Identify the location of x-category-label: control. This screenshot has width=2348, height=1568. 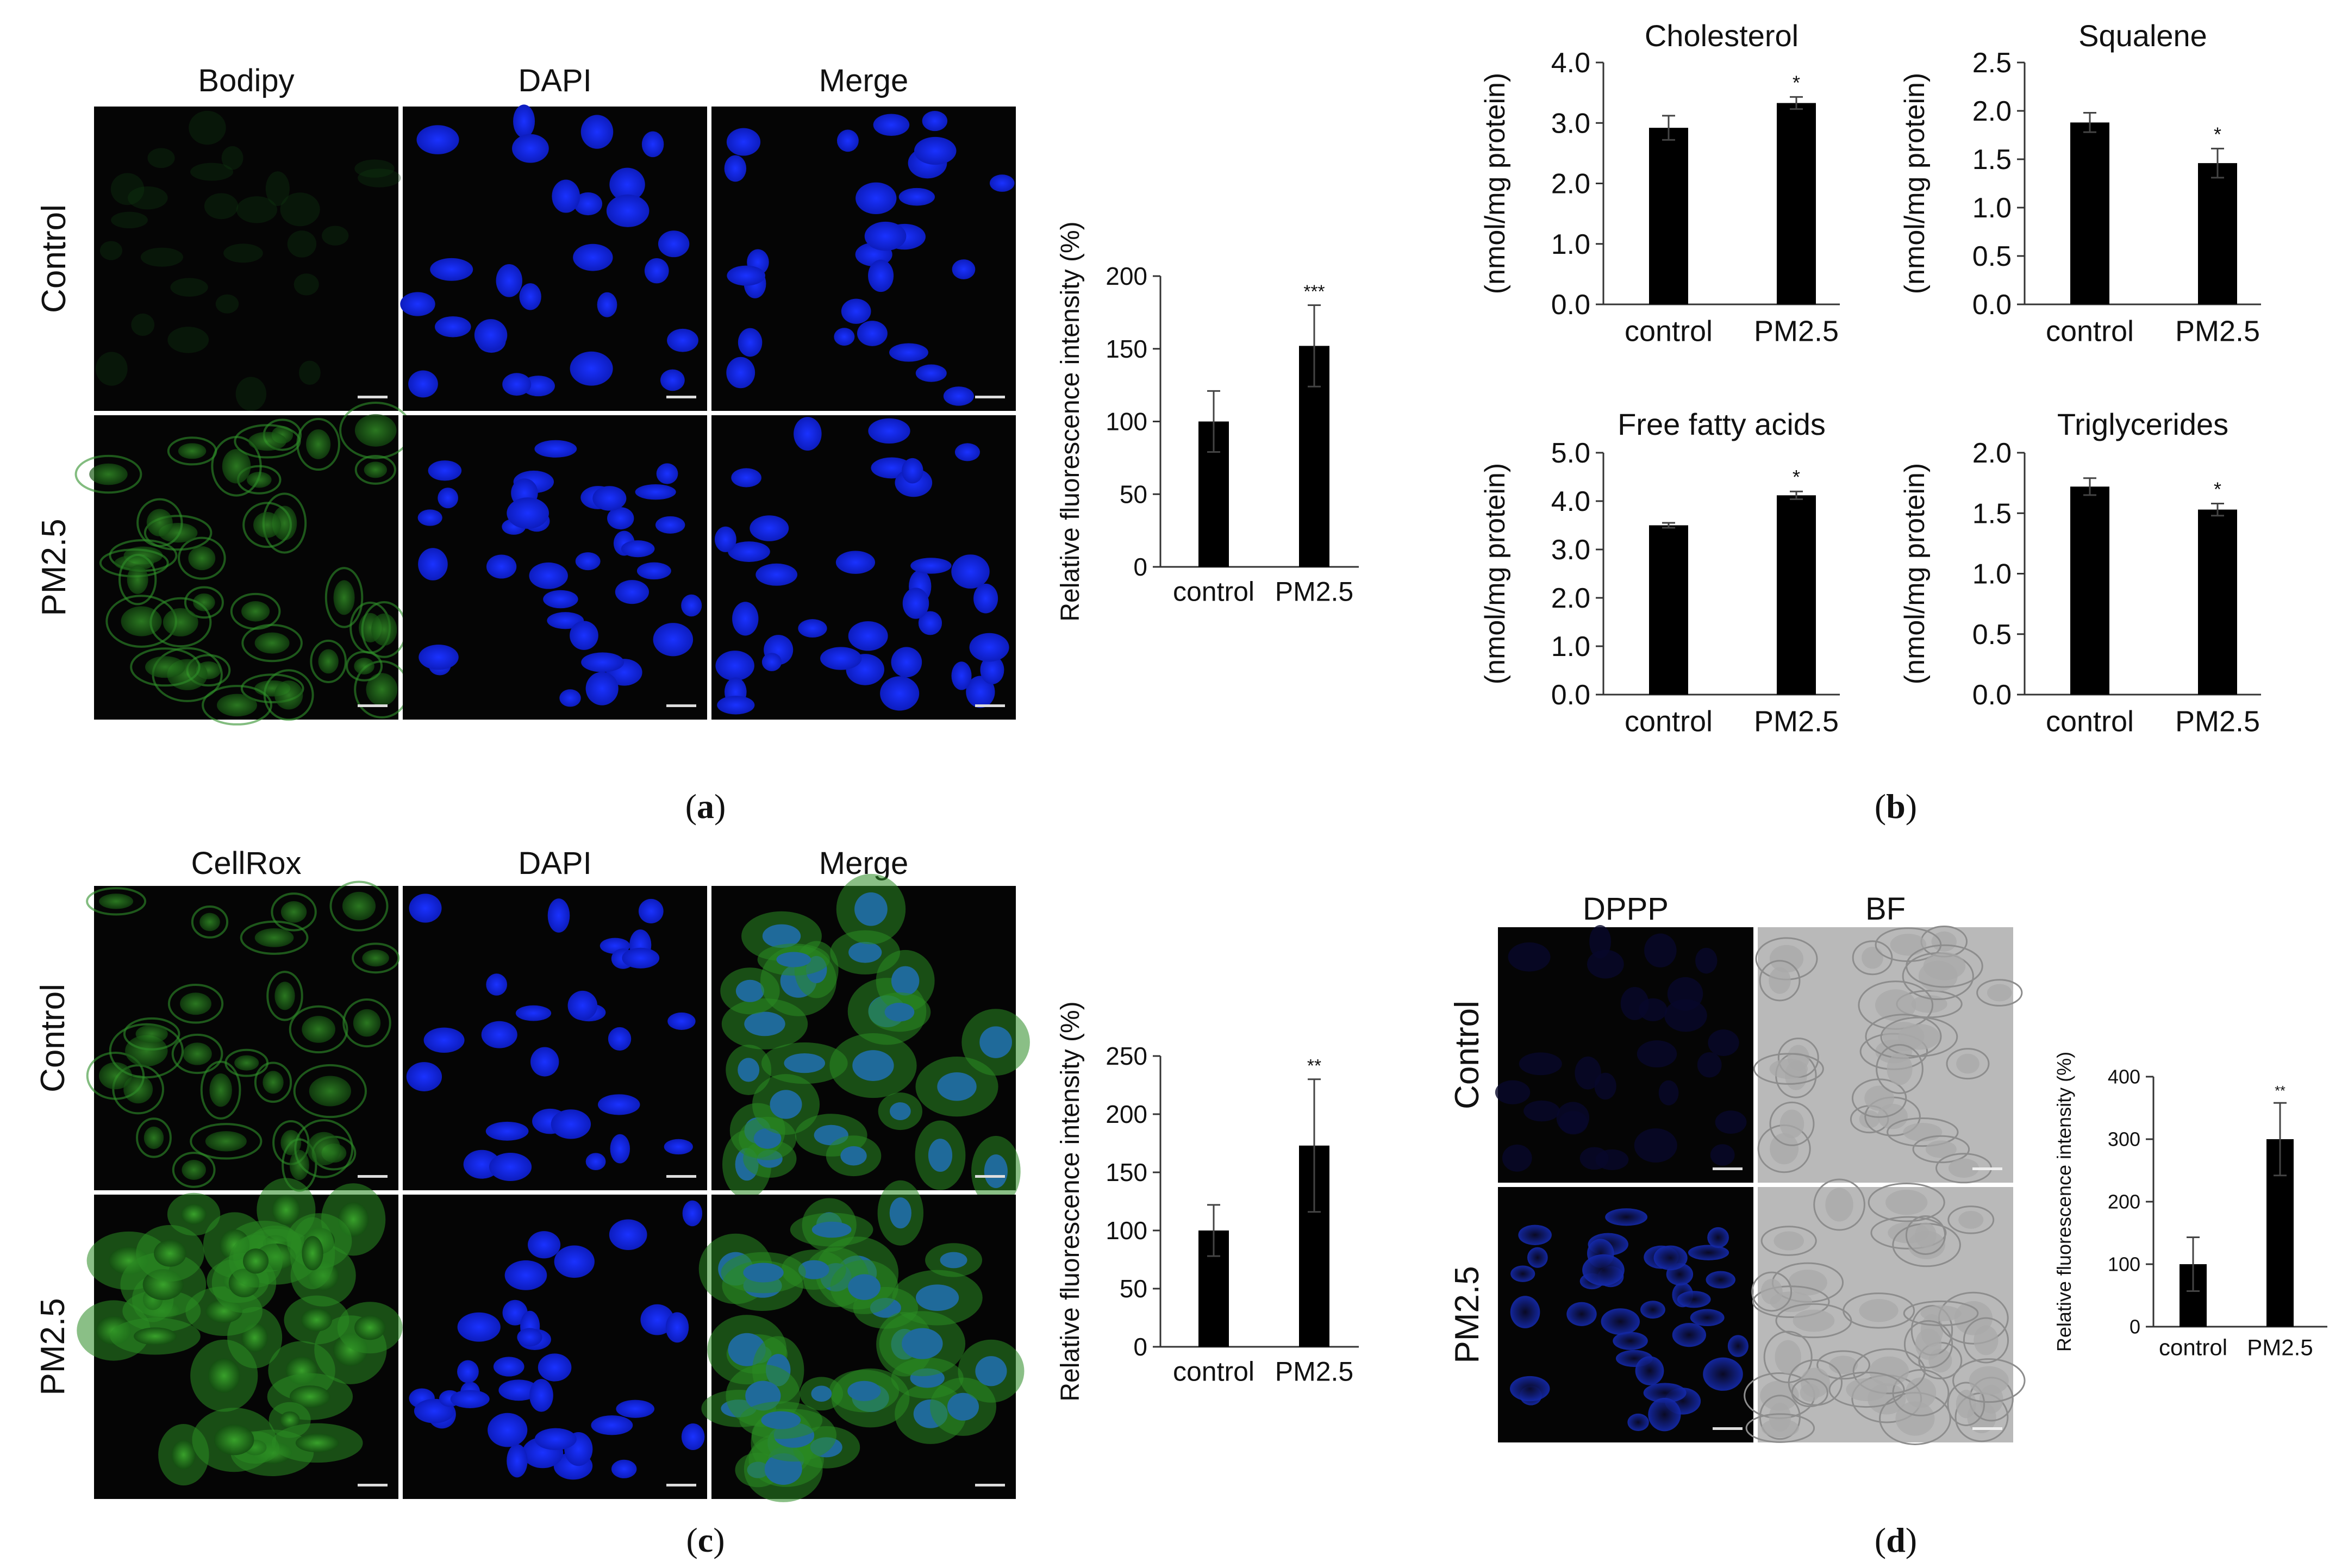
(1213, 592).